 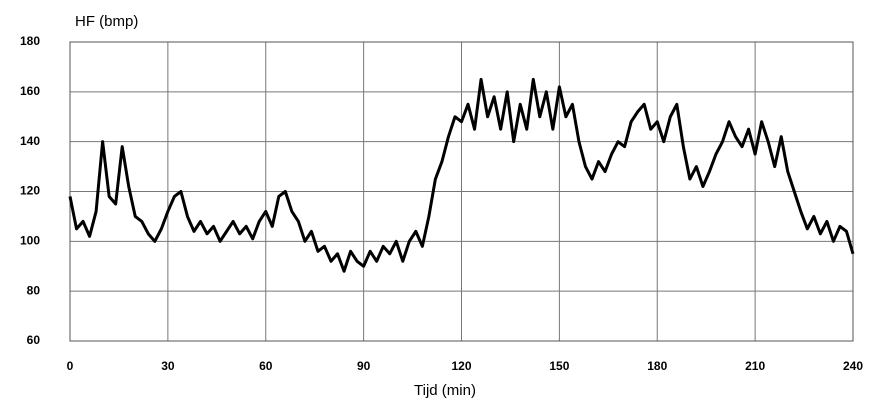 I want to click on x-tick-label: 180, so click(x=657, y=366).